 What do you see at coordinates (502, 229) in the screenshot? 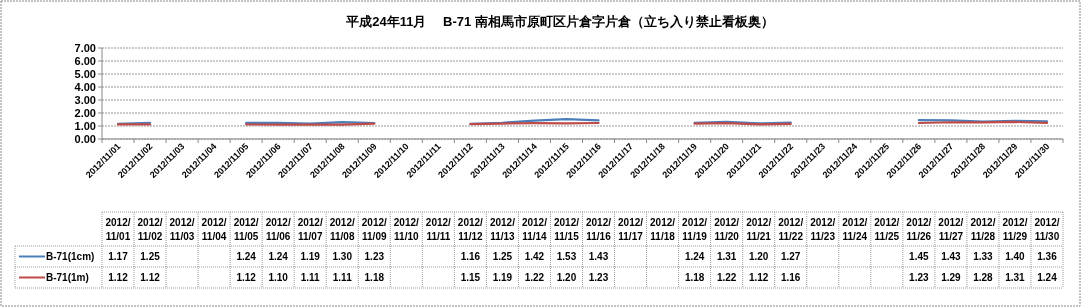
I see `category-label: 2012/11/13` at bounding box center [502, 229].